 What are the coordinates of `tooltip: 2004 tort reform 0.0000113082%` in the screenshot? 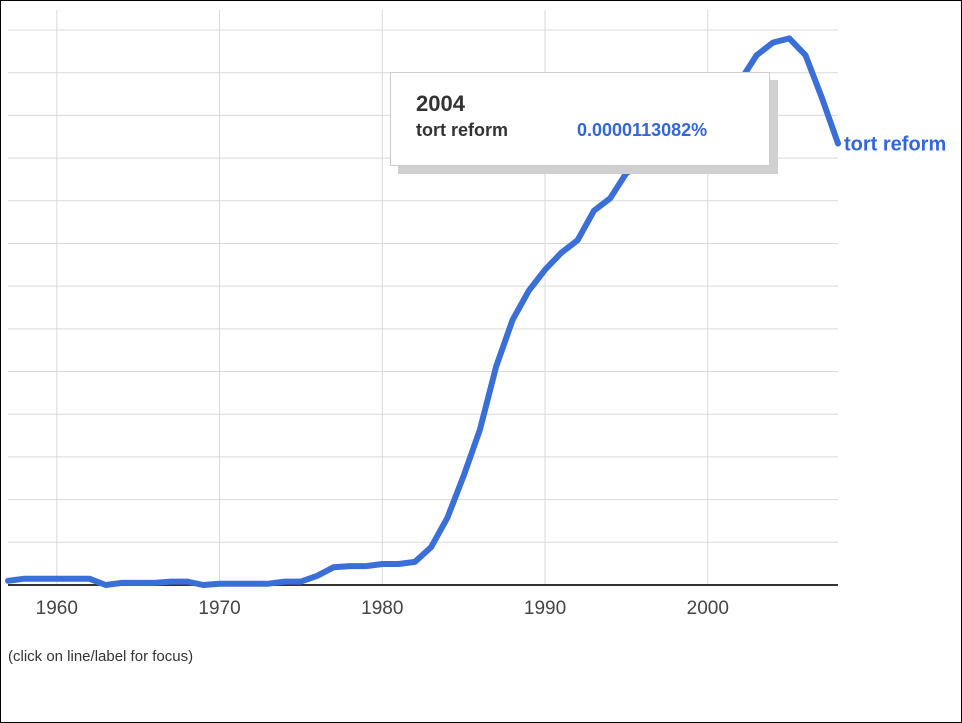 It's located at (580, 119).